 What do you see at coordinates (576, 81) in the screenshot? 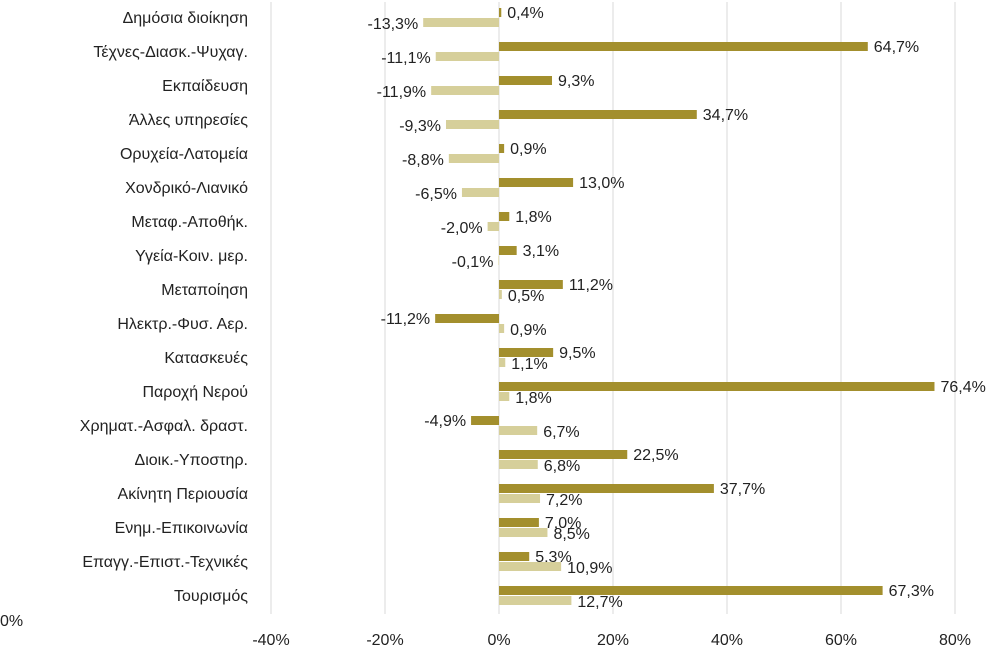
I see `data-label: 9,3%` at bounding box center [576, 81].